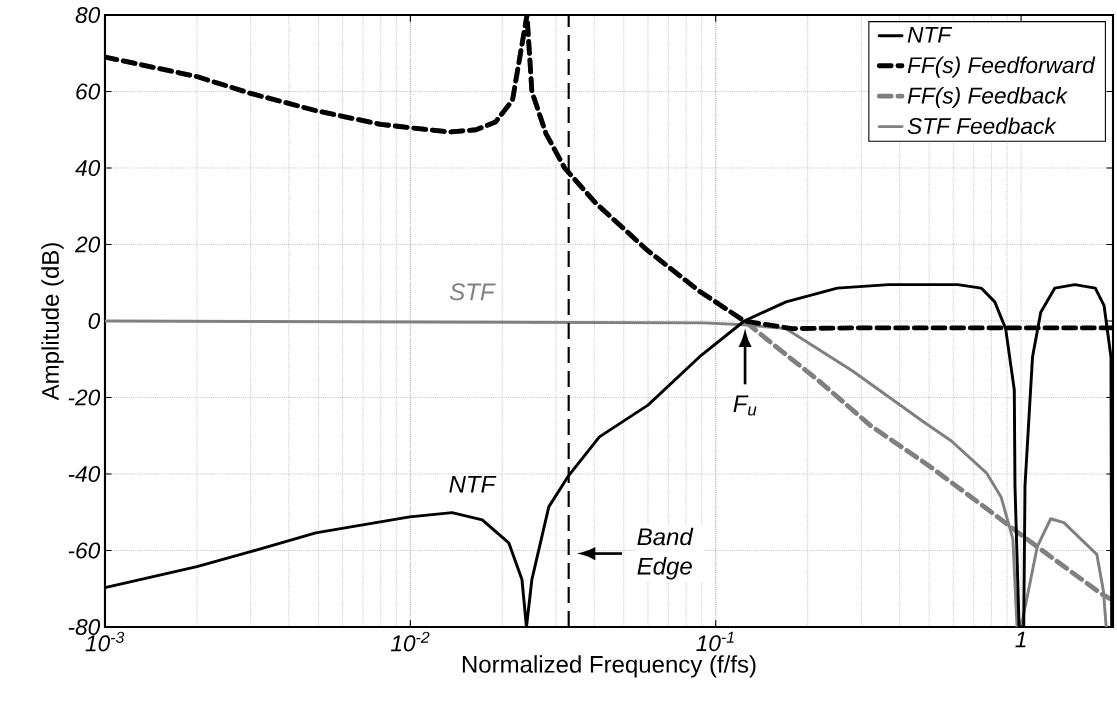 This screenshot has width=1117, height=721. What do you see at coordinates (987, 97) in the screenshot?
I see `legend-label: FF(s) Feedback` at bounding box center [987, 97].